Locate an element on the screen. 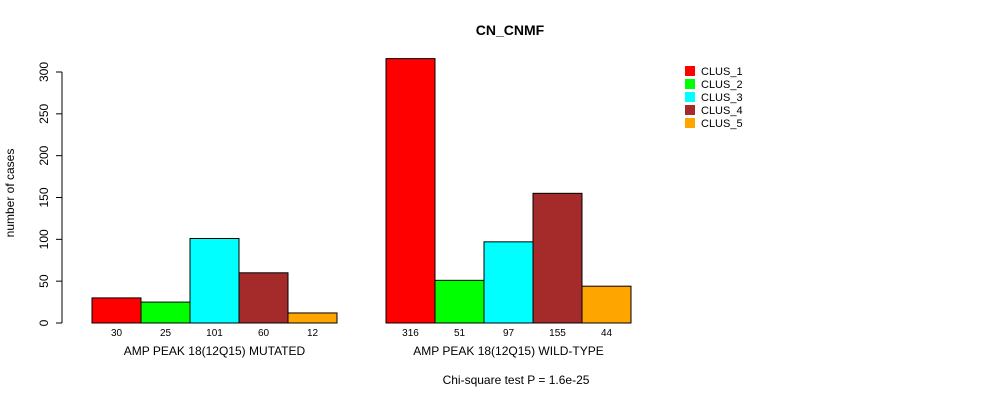  legend-label-clus_1: CLUS_1 is located at coordinates (722, 72).